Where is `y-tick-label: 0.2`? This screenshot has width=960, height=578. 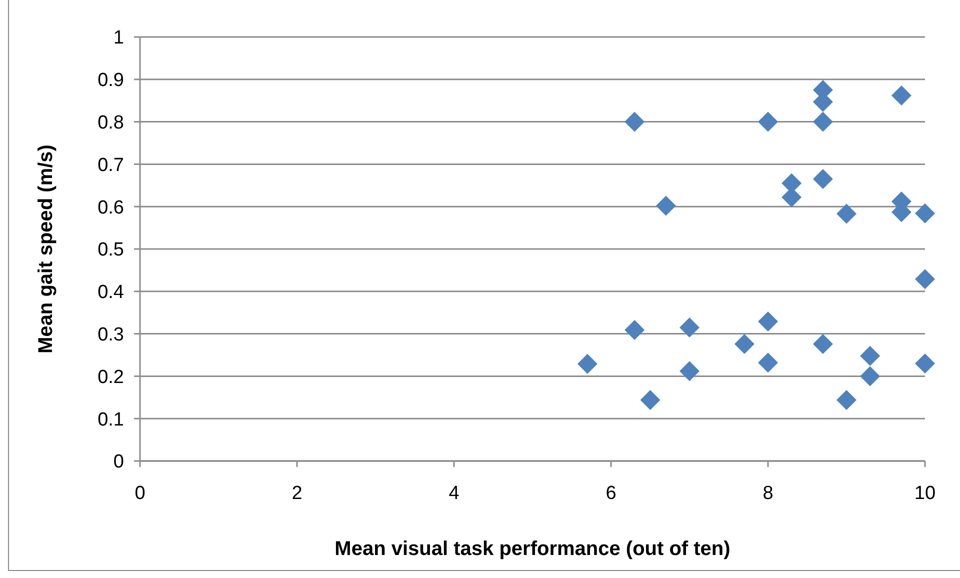 y-tick-label: 0.2 is located at coordinates (111, 377).